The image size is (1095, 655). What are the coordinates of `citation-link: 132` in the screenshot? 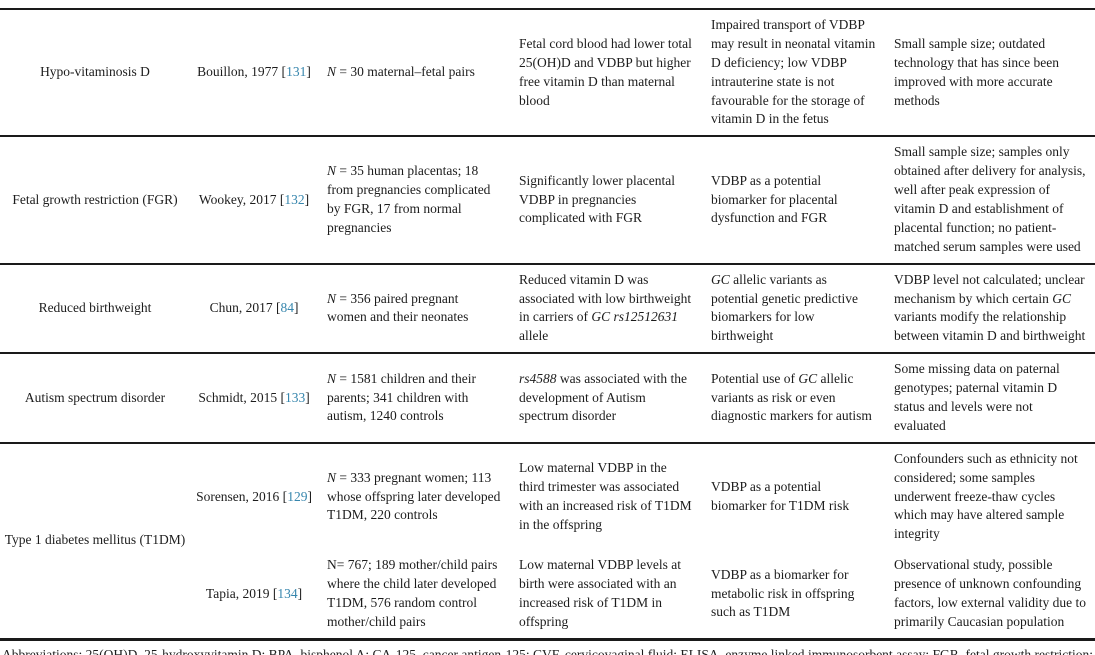 It's located at (294, 199).